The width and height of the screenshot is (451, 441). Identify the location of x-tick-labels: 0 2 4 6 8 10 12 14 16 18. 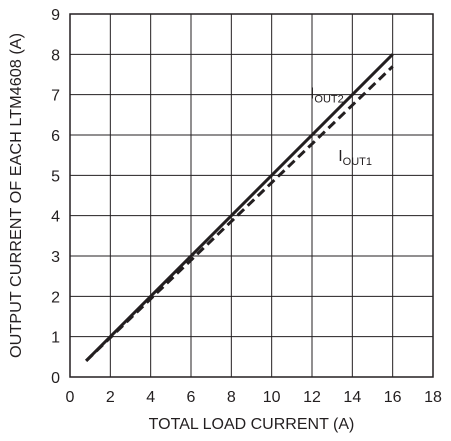
(254, 397).